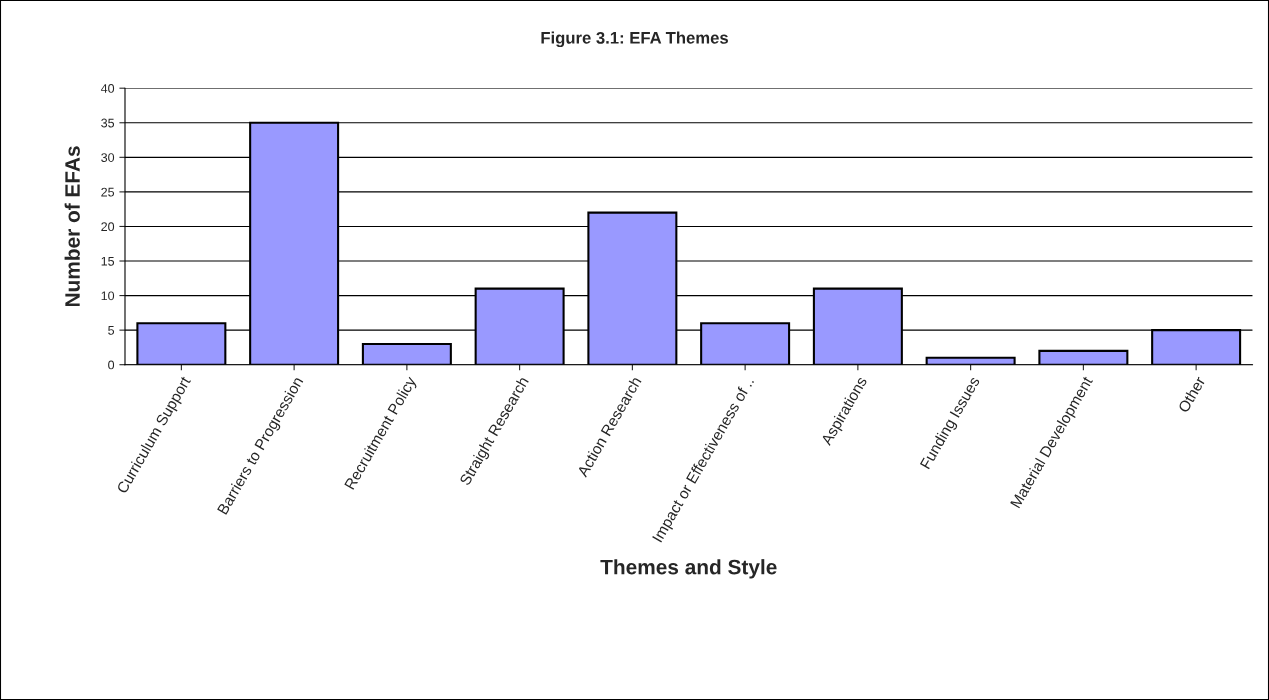 This screenshot has width=1269, height=700. I want to click on y-tick-label: 25, so click(108, 192).